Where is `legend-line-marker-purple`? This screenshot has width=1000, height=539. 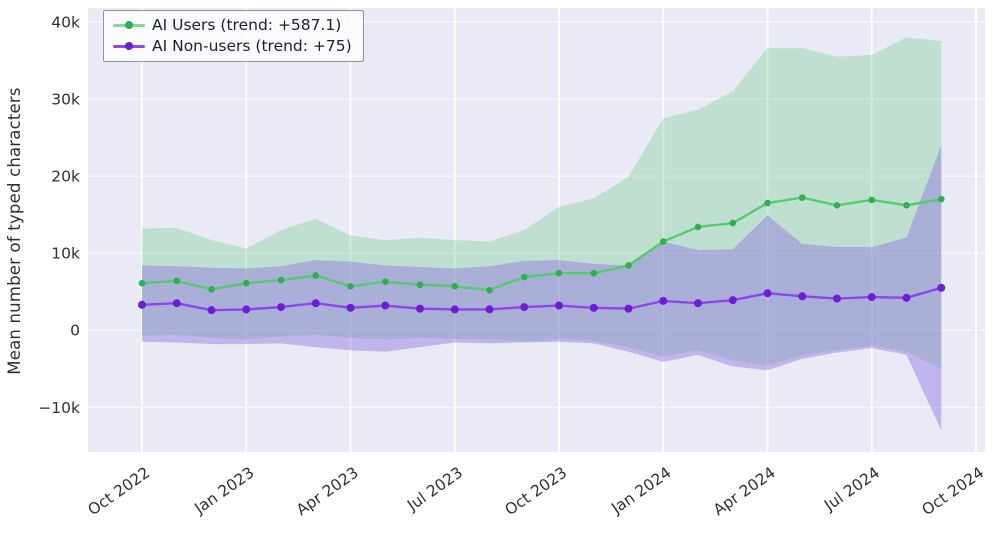
legend-line-marker-purple is located at coordinates (129, 46).